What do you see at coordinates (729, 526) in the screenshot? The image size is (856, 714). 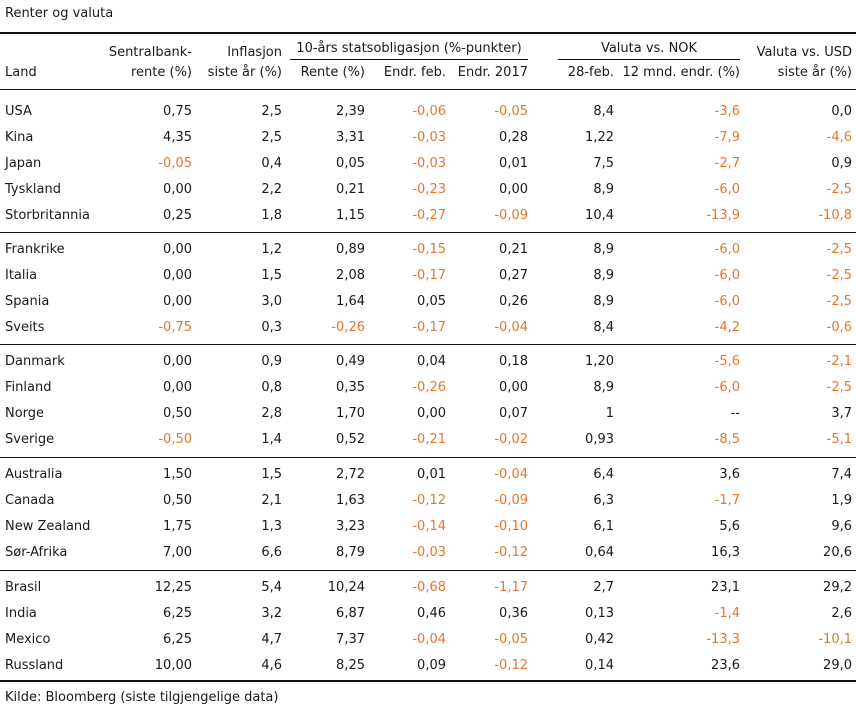 I see `cell-valuta-nok-12mnd: 5,6` at bounding box center [729, 526].